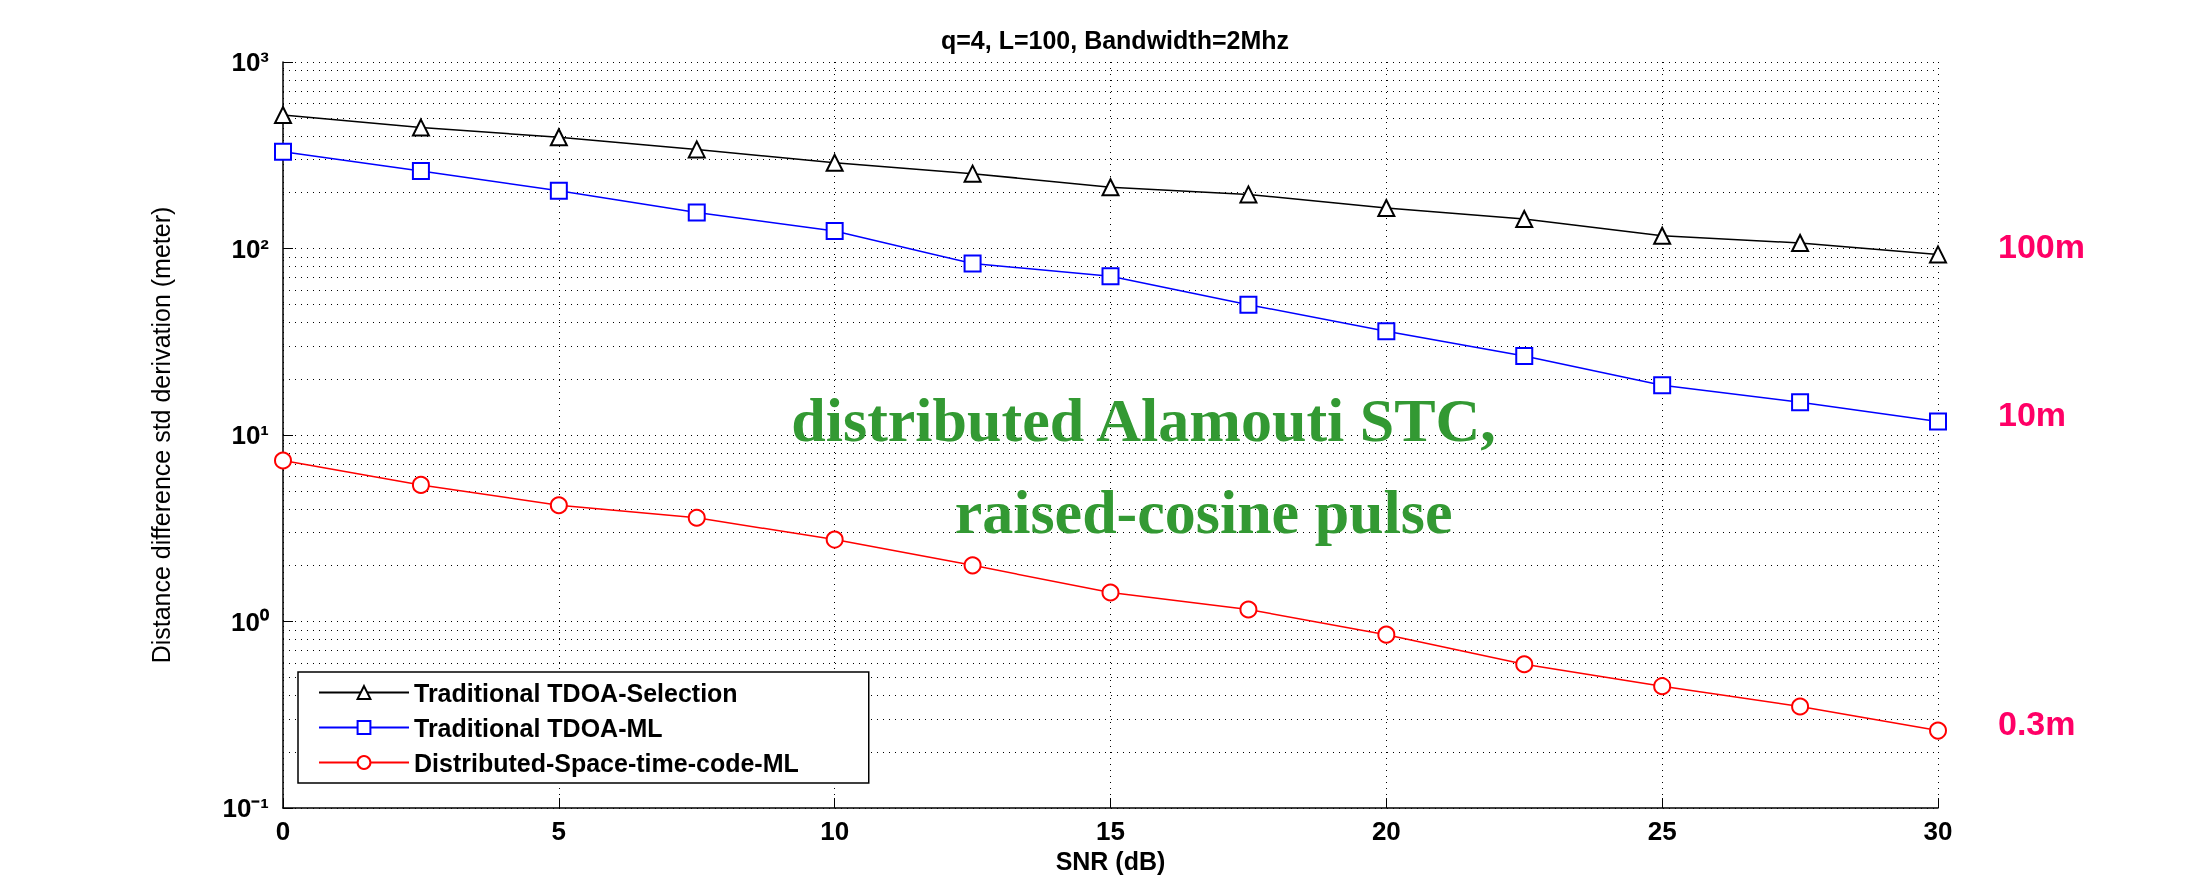 The height and width of the screenshot is (883, 2203). I want to click on legend-label: Traditional TDOA-ML, so click(538, 727).